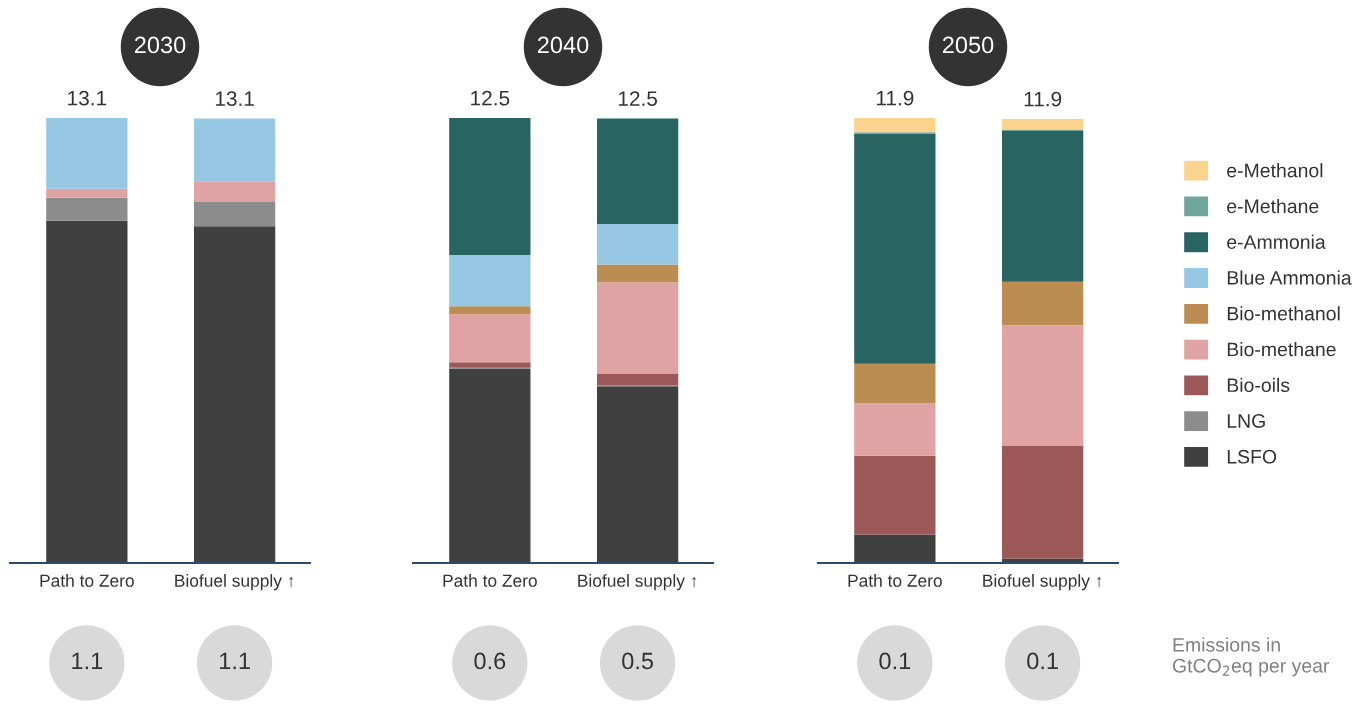 The image size is (1355, 705). Describe the element at coordinates (490, 661) in the screenshot. I see `text: 0.6` at that location.